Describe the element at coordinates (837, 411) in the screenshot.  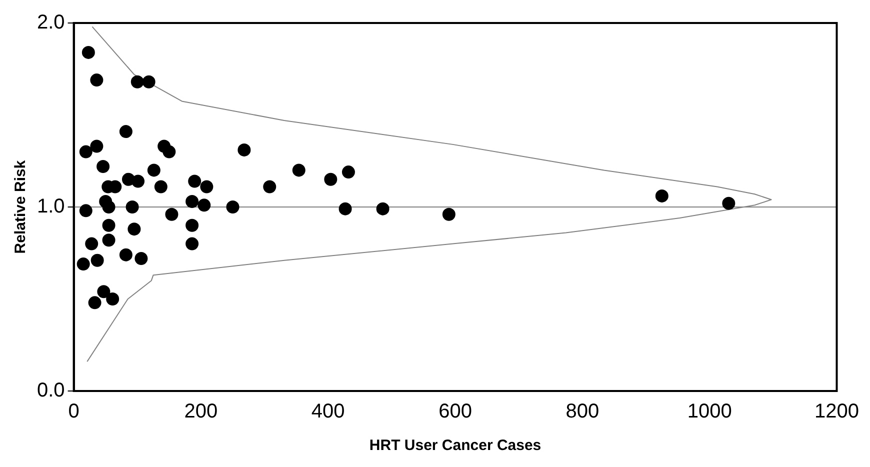
I see `x-tick-label: 1200` at that location.